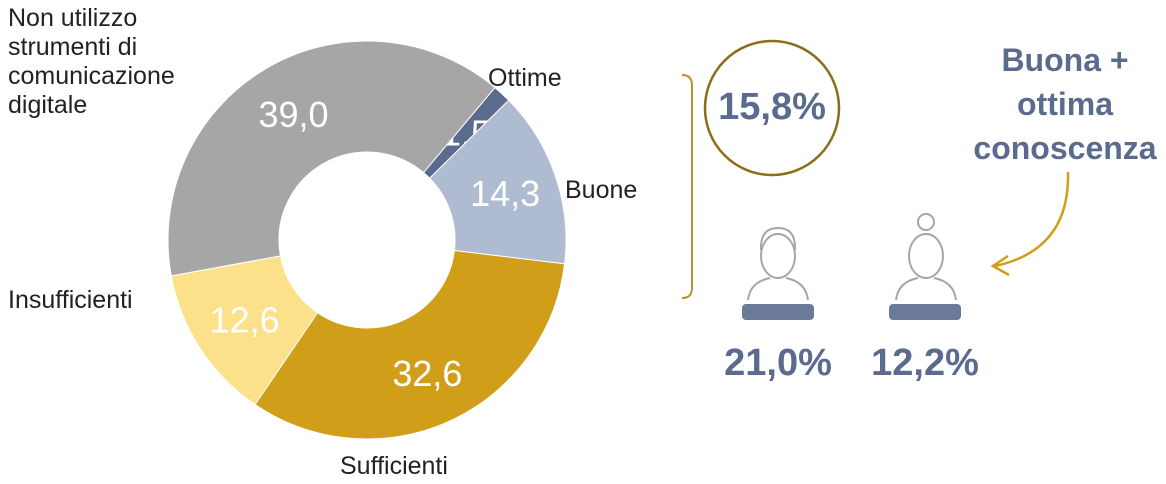 Image resolution: width=1166 pixels, height=484 pixels. I want to click on value-label: 39,0, so click(294, 114).